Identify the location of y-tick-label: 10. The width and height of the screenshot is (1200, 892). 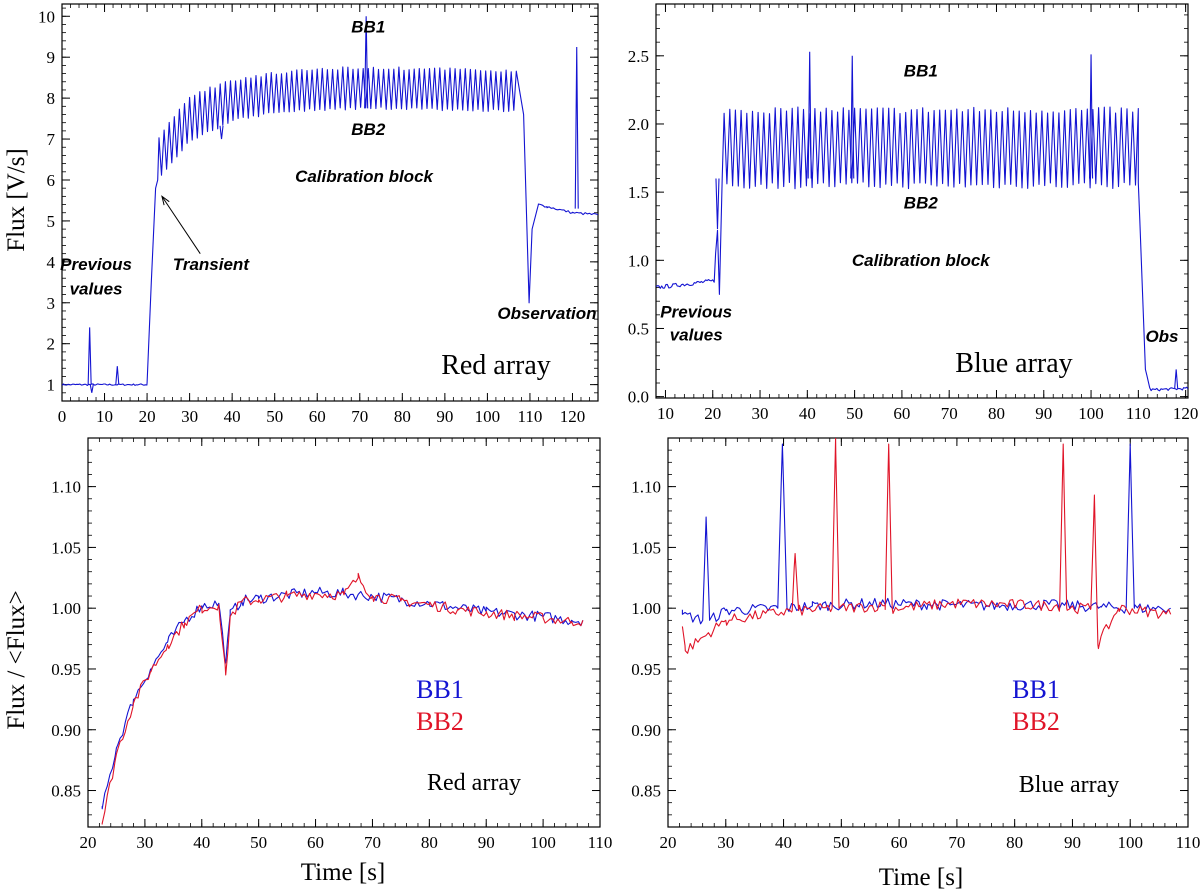
(46, 16).